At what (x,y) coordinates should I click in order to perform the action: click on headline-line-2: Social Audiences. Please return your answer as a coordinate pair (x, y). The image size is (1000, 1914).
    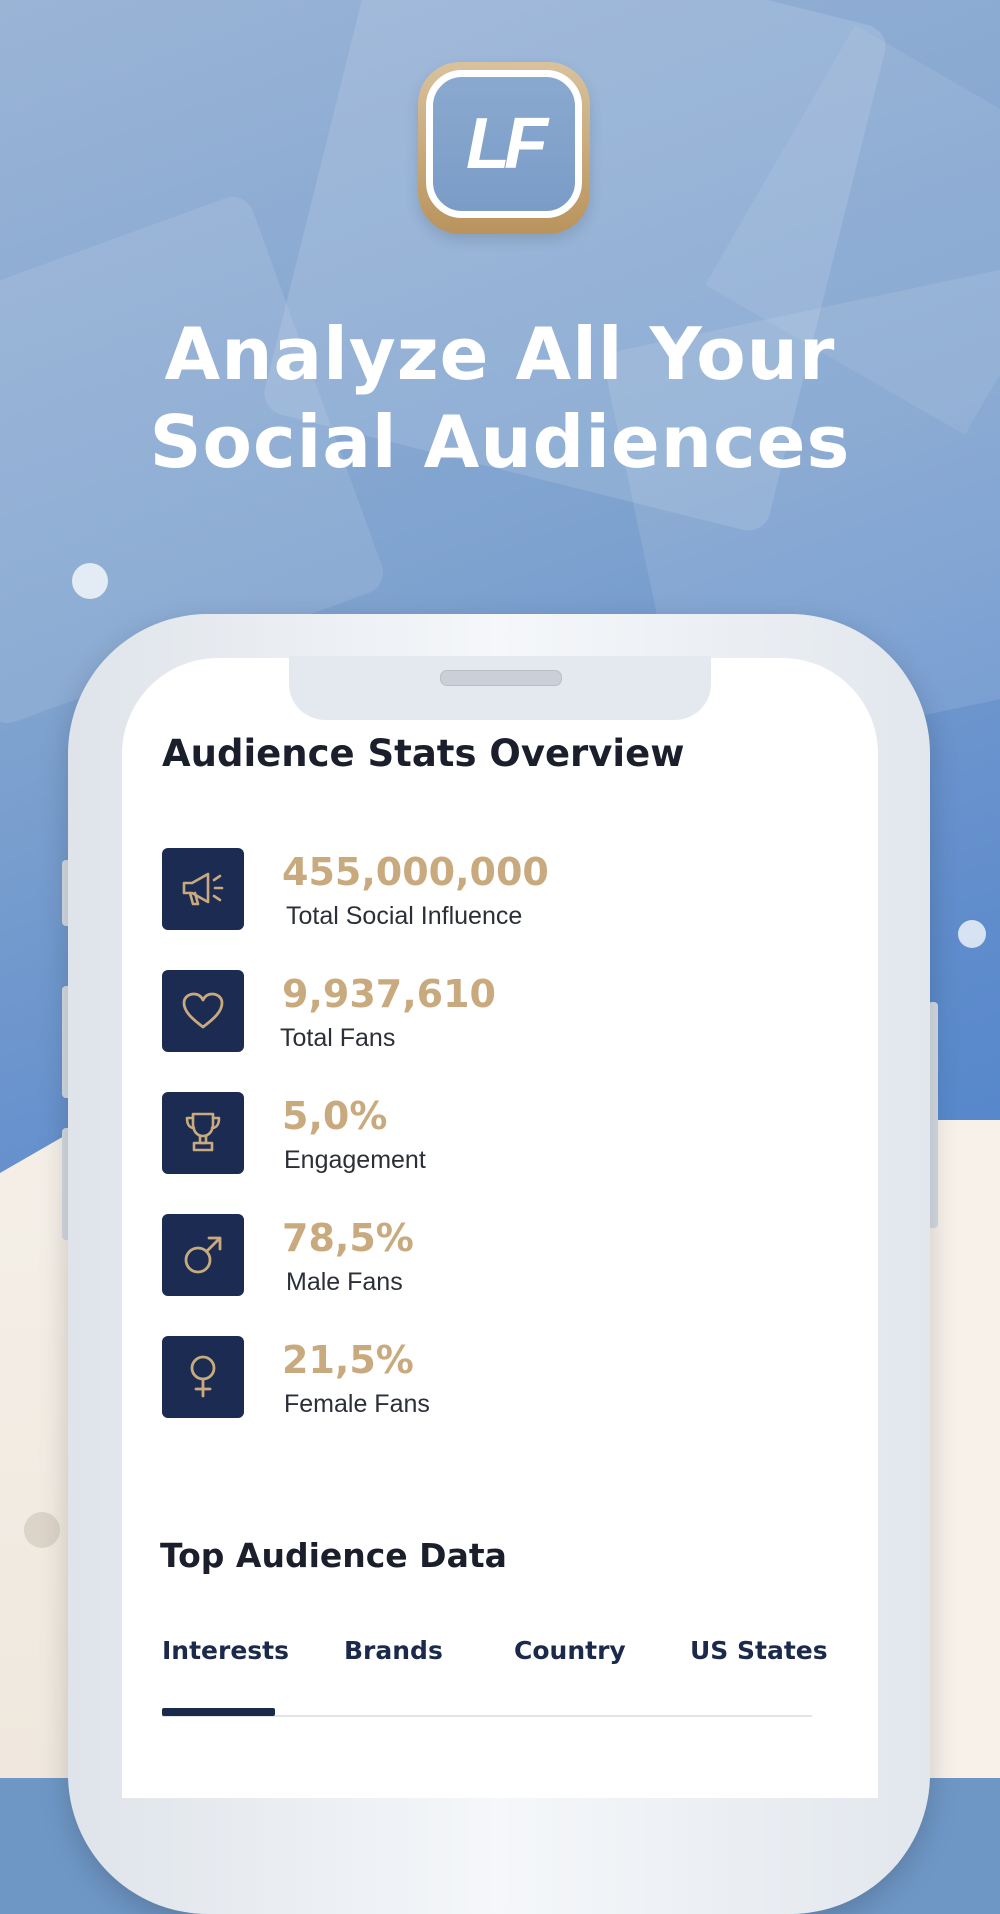
    Looking at the image, I should click on (500, 442).